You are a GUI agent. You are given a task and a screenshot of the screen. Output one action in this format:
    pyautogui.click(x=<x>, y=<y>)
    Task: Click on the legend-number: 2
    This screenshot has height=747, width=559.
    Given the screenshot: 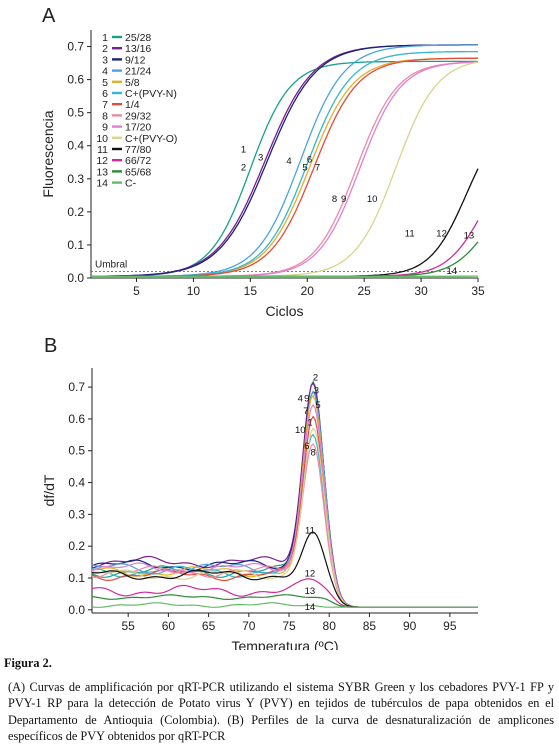 What is the action you would take?
    pyautogui.click(x=105, y=49)
    